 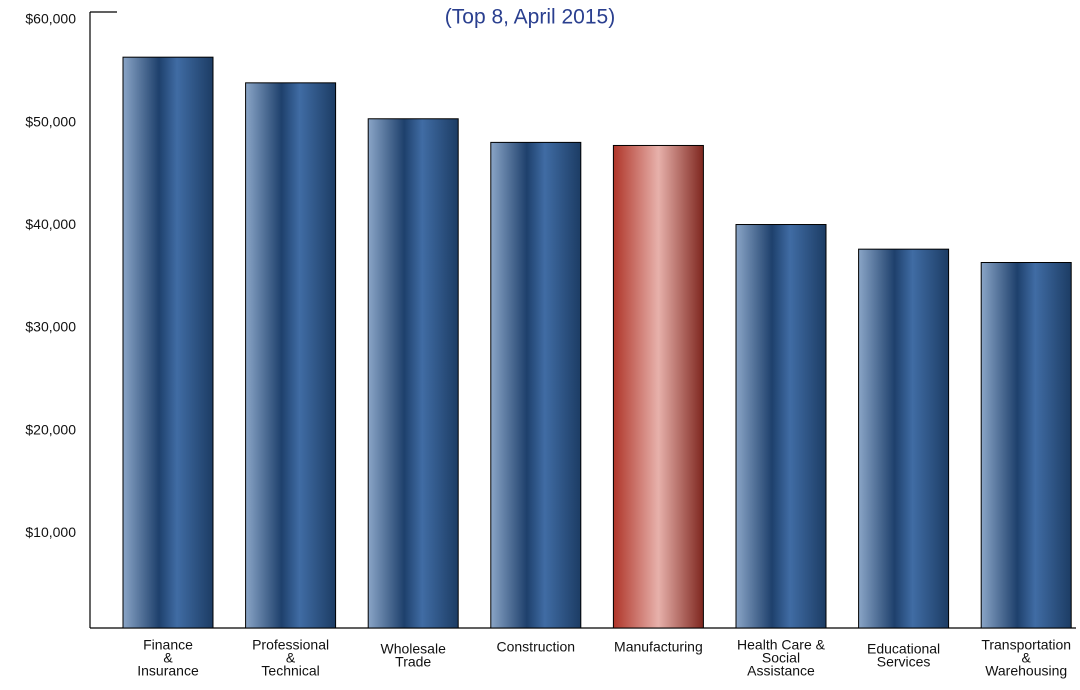 What do you see at coordinates (168, 645) in the screenshot?
I see `x-tick-label: Finance` at bounding box center [168, 645].